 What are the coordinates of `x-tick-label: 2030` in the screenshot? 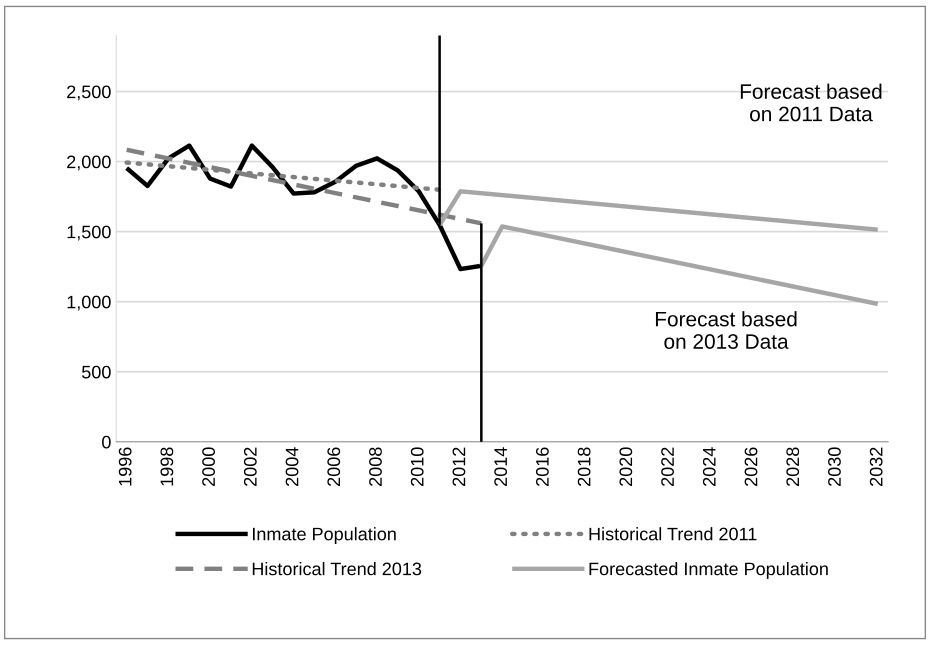 It's located at (834, 466).